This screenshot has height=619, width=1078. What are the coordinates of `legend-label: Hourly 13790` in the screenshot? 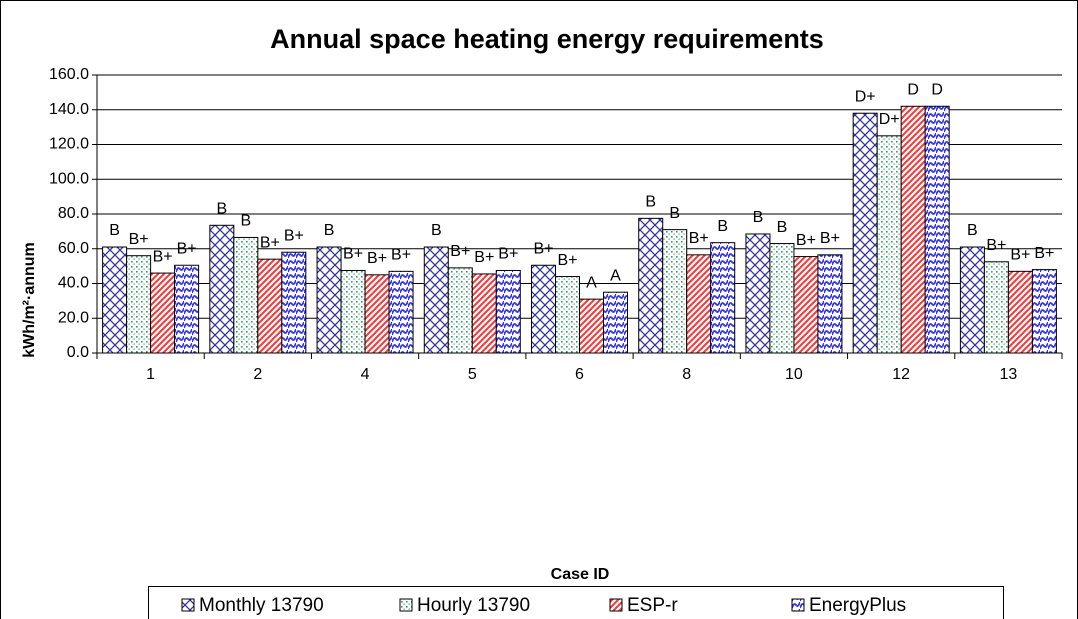 It's located at (473, 605).